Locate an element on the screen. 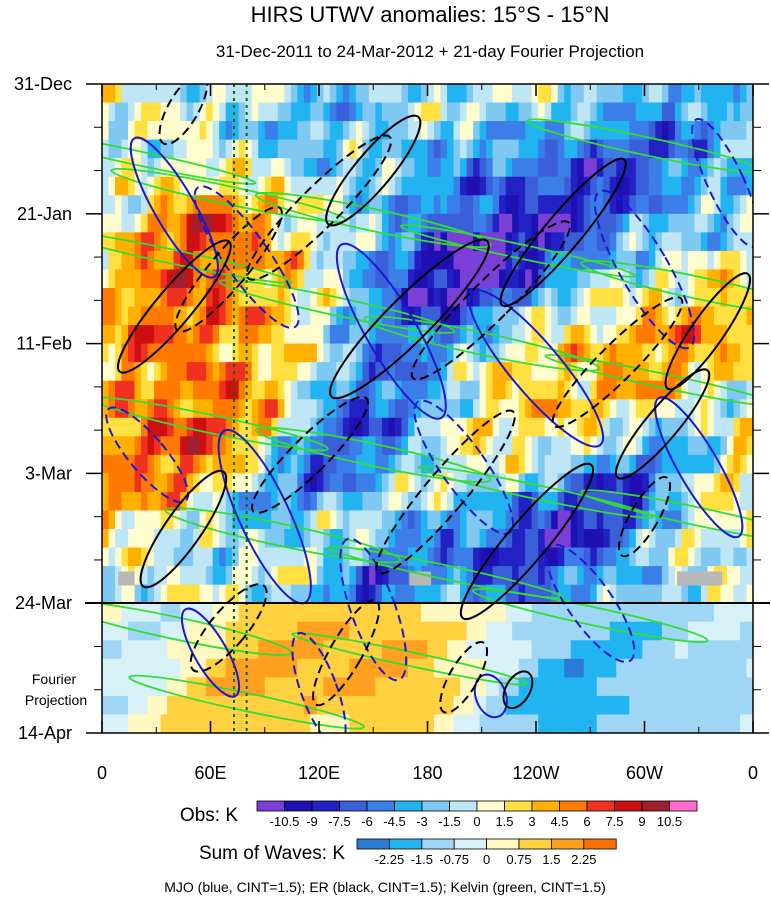 This screenshot has height=899, width=771. colorbar-level-label: -2.25 is located at coordinates (390, 859).